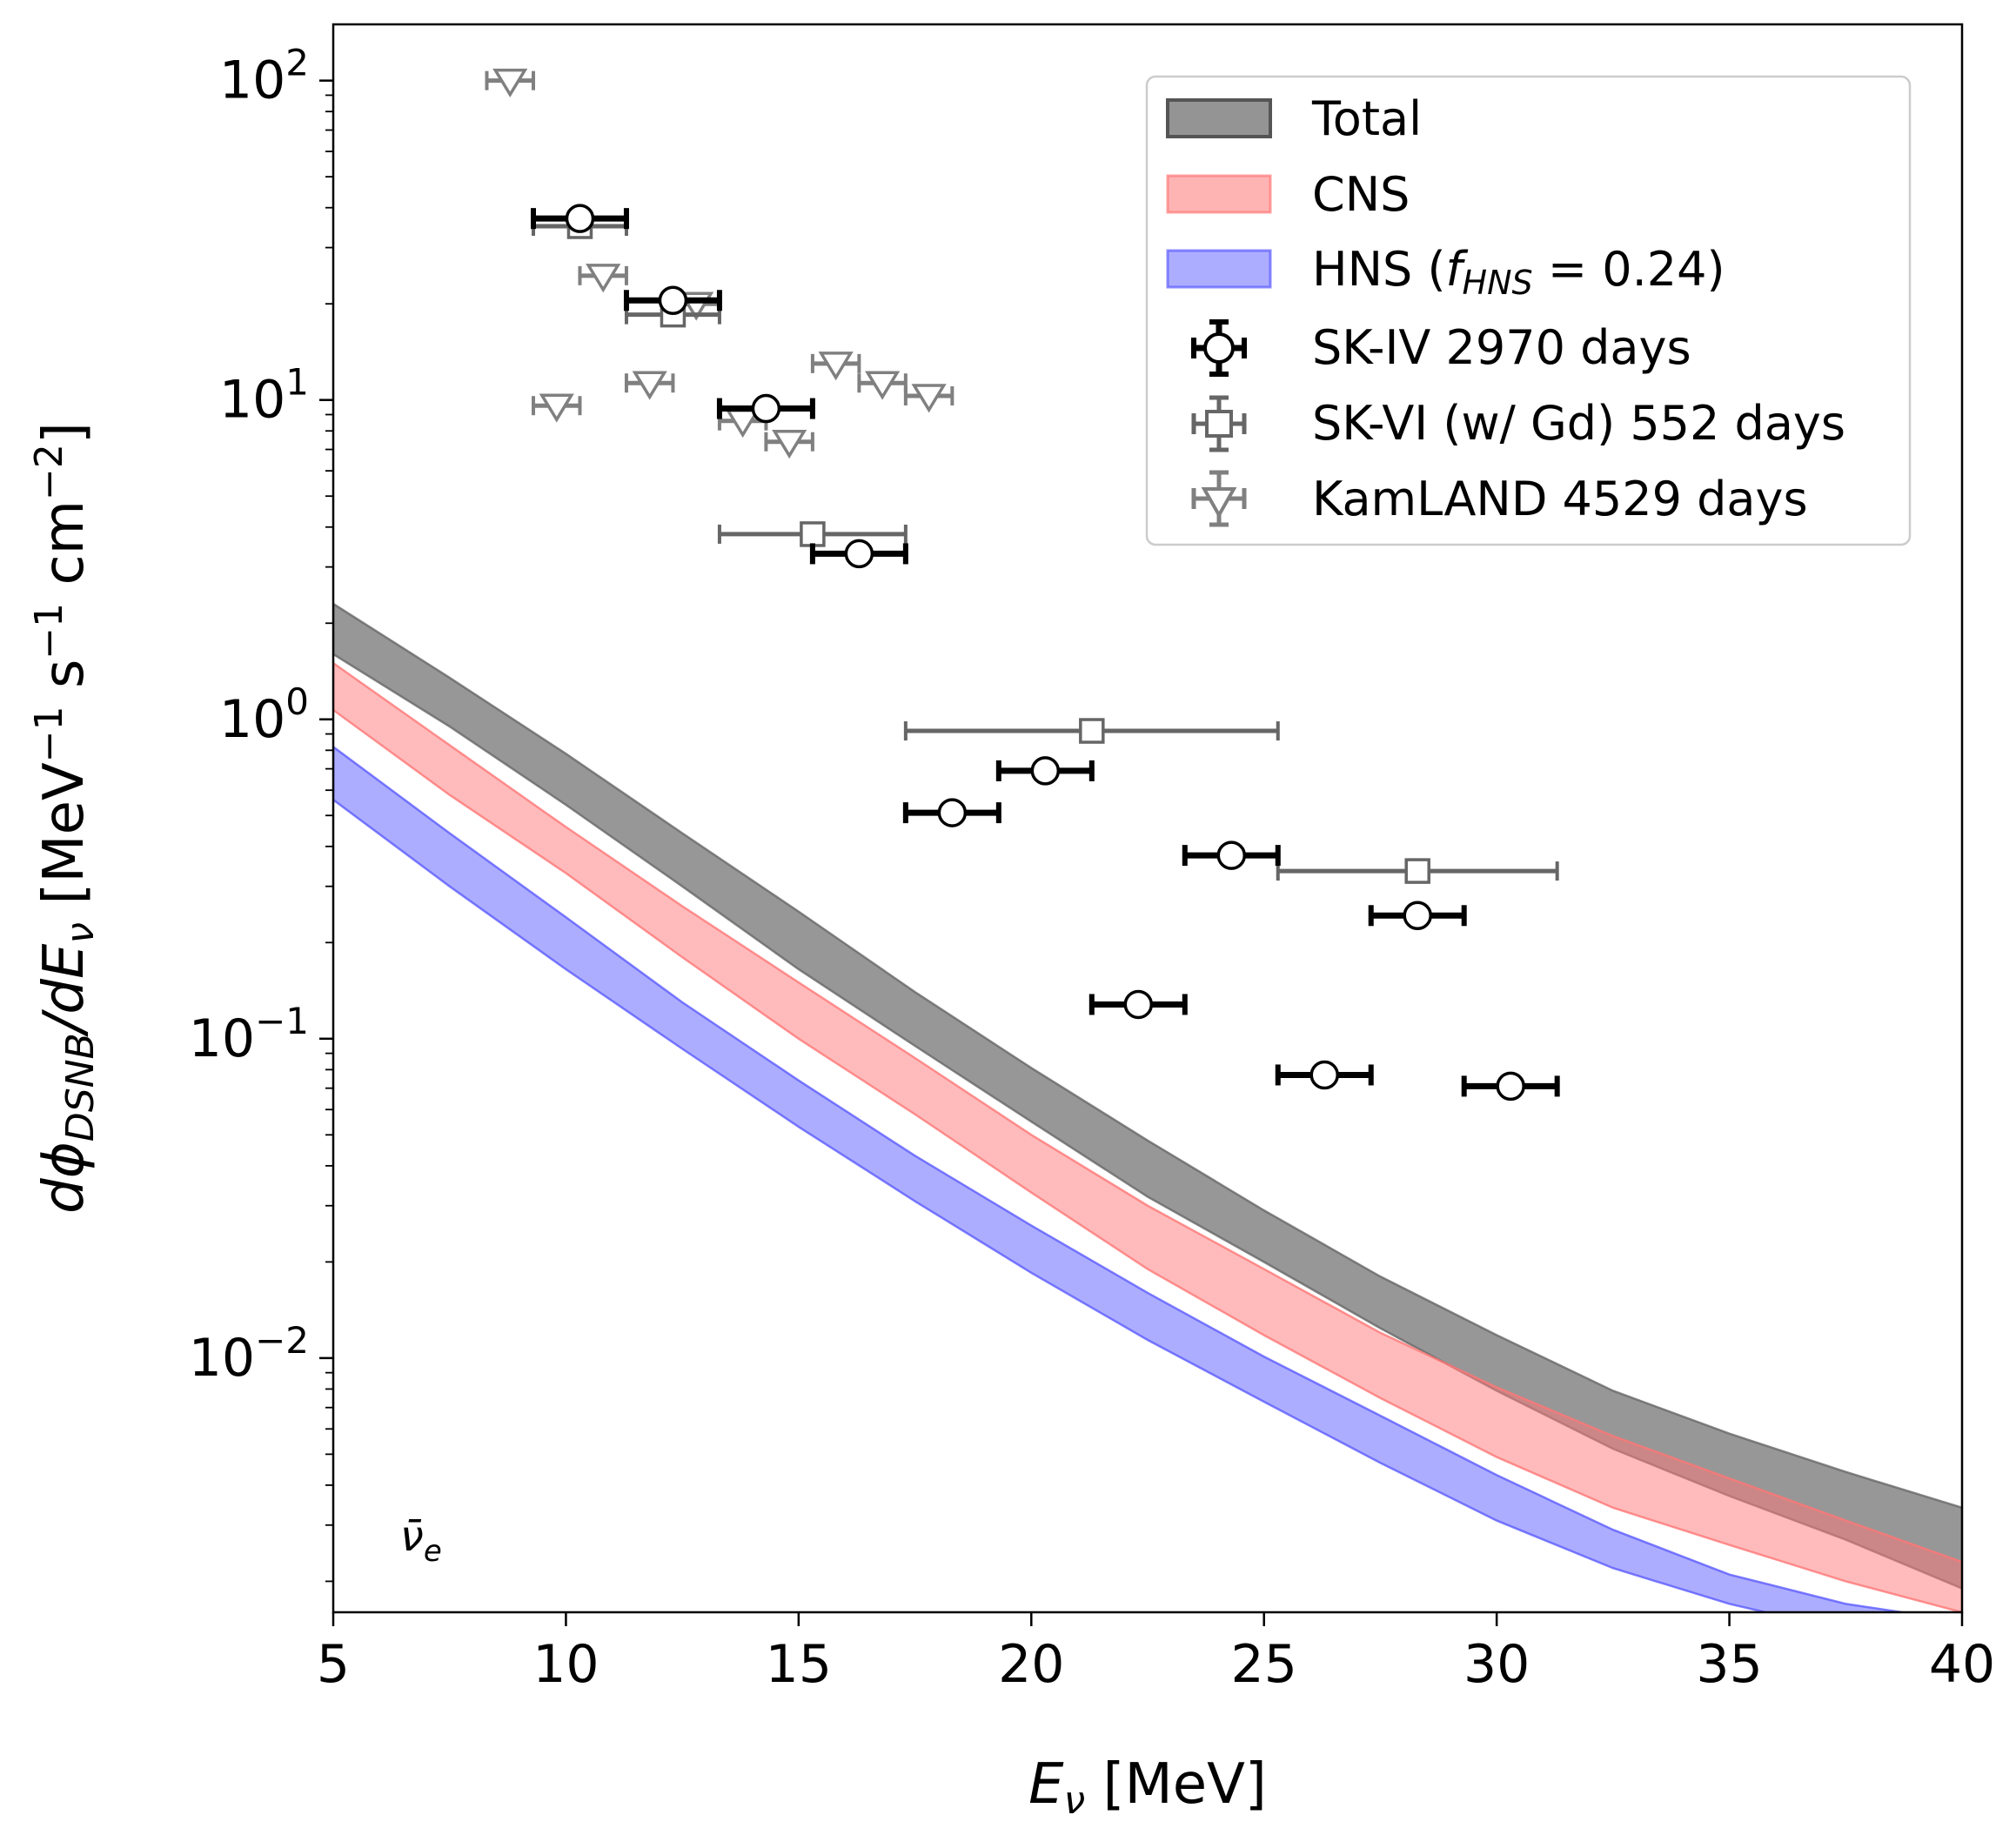 Image resolution: width=2016 pixels, height=1835 pixels. What do you see at coordinates (1496, 1664) in the screenshot?
I see `x-tick-label: 30` at bounding box center [1496, 1664].